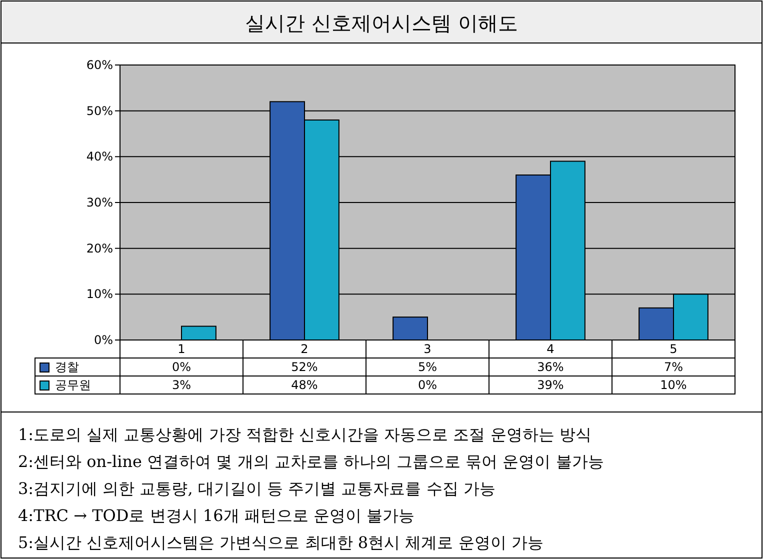 The width and height of the screenshot is (763, 559). I want to click on y-tick-label: 20%, so click(99, 248).